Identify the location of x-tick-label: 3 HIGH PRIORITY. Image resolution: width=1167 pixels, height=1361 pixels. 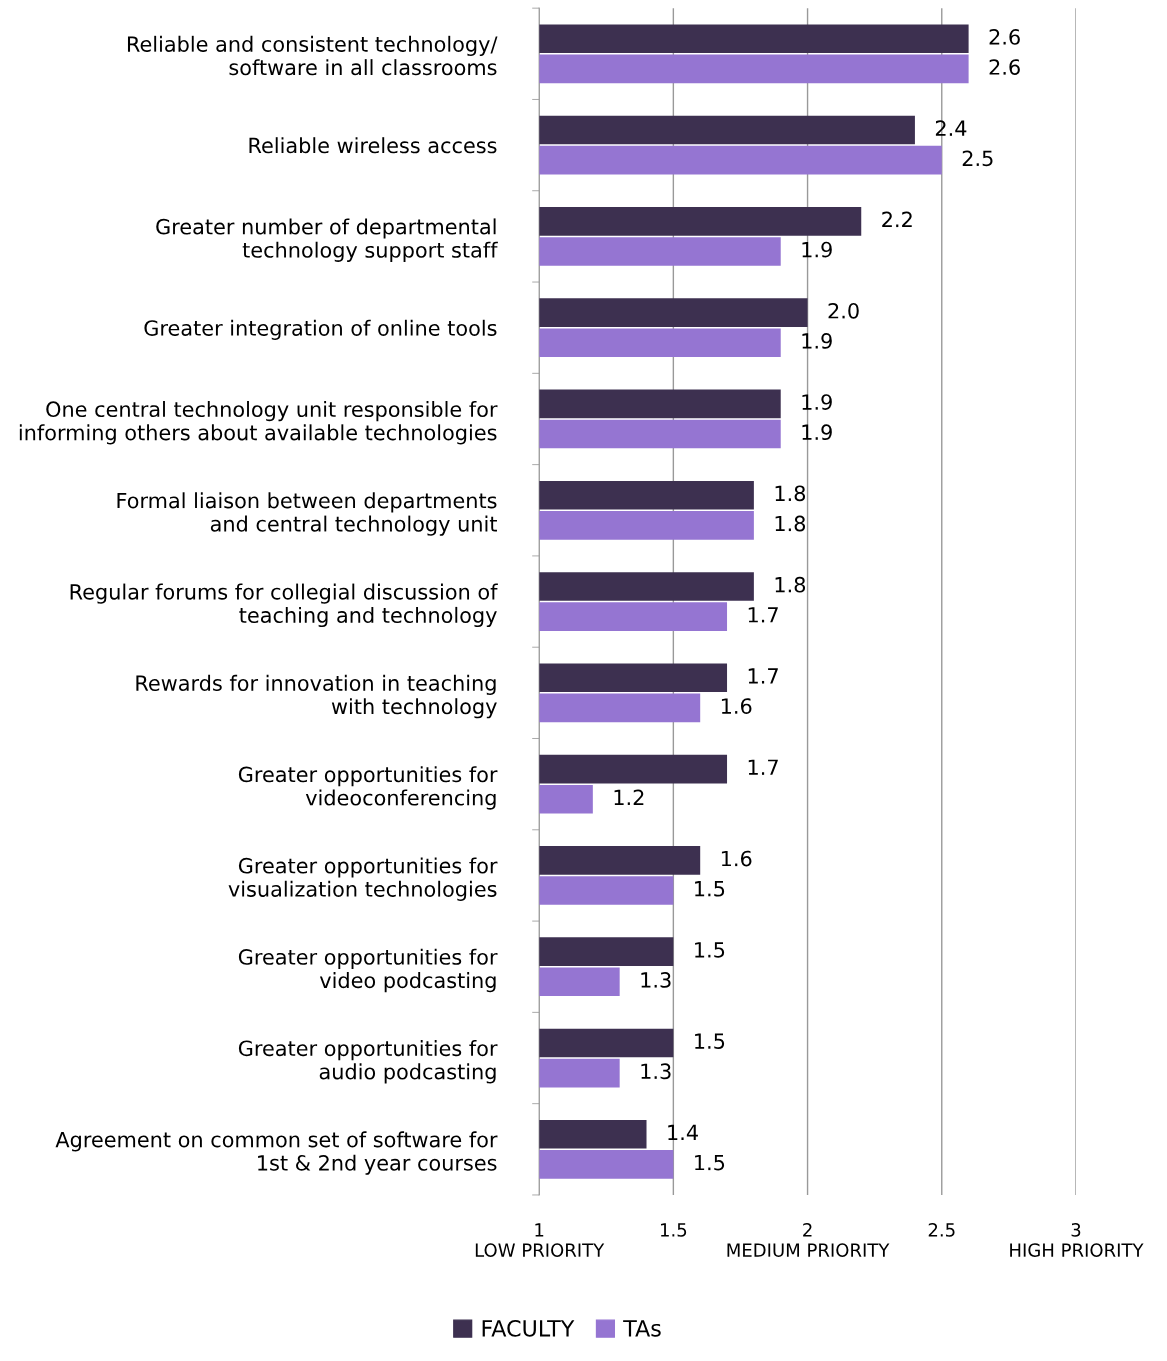
(1077, 1240).